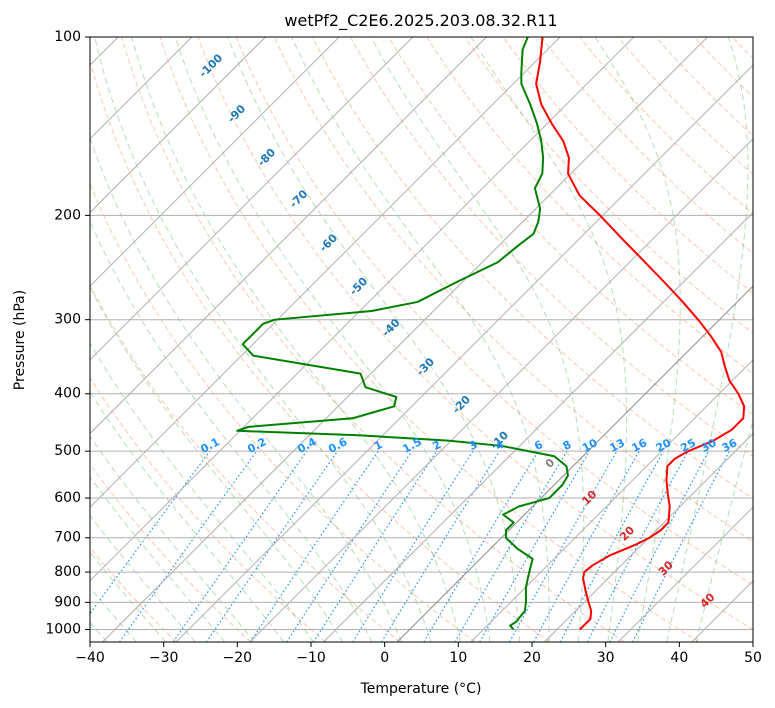 The image size is (775, 708). What do you see at coordinates (532, 658) in the screenshot?
I see `x-tick-label: 20` at bounding box center [532, 658].